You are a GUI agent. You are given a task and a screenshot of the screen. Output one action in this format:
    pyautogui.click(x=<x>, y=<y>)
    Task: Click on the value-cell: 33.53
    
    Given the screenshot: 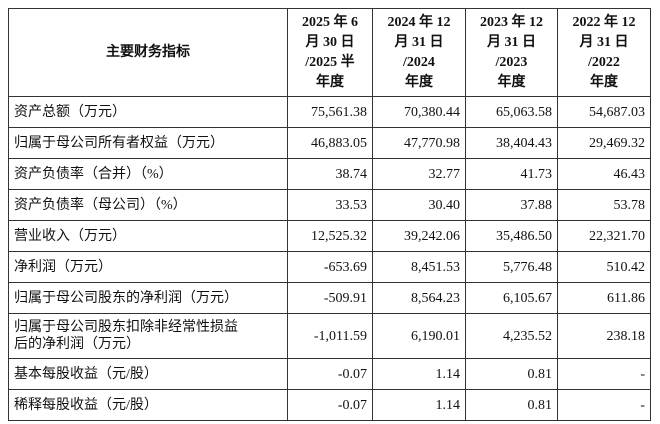 What is the action you would take?
    pyautogui.click(x=330, y=205)
    